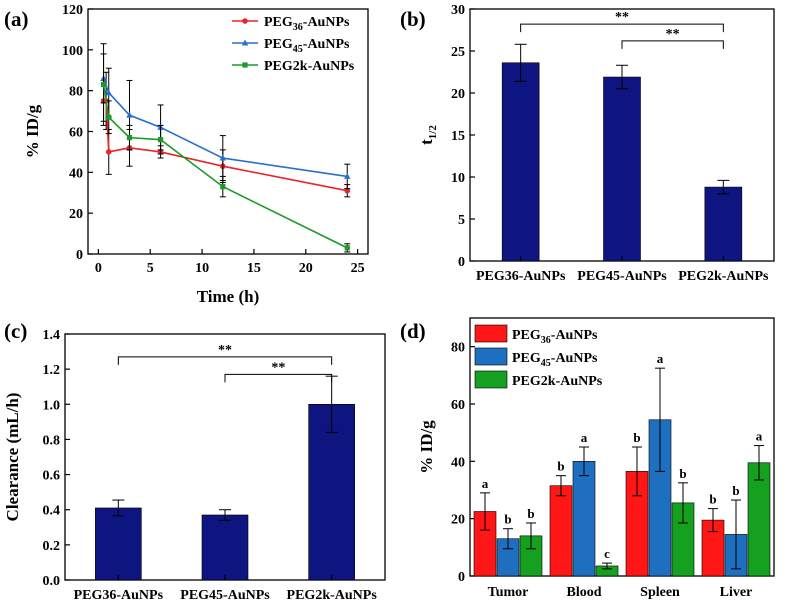  I want to click on panel-a-label: (a), so click(16, 19).